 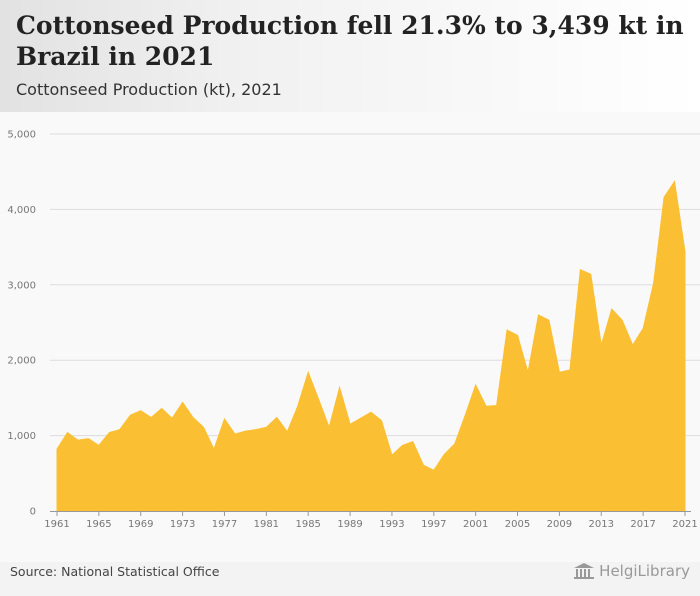 I want to click on data-point-1973, so click(x=183, y=402).